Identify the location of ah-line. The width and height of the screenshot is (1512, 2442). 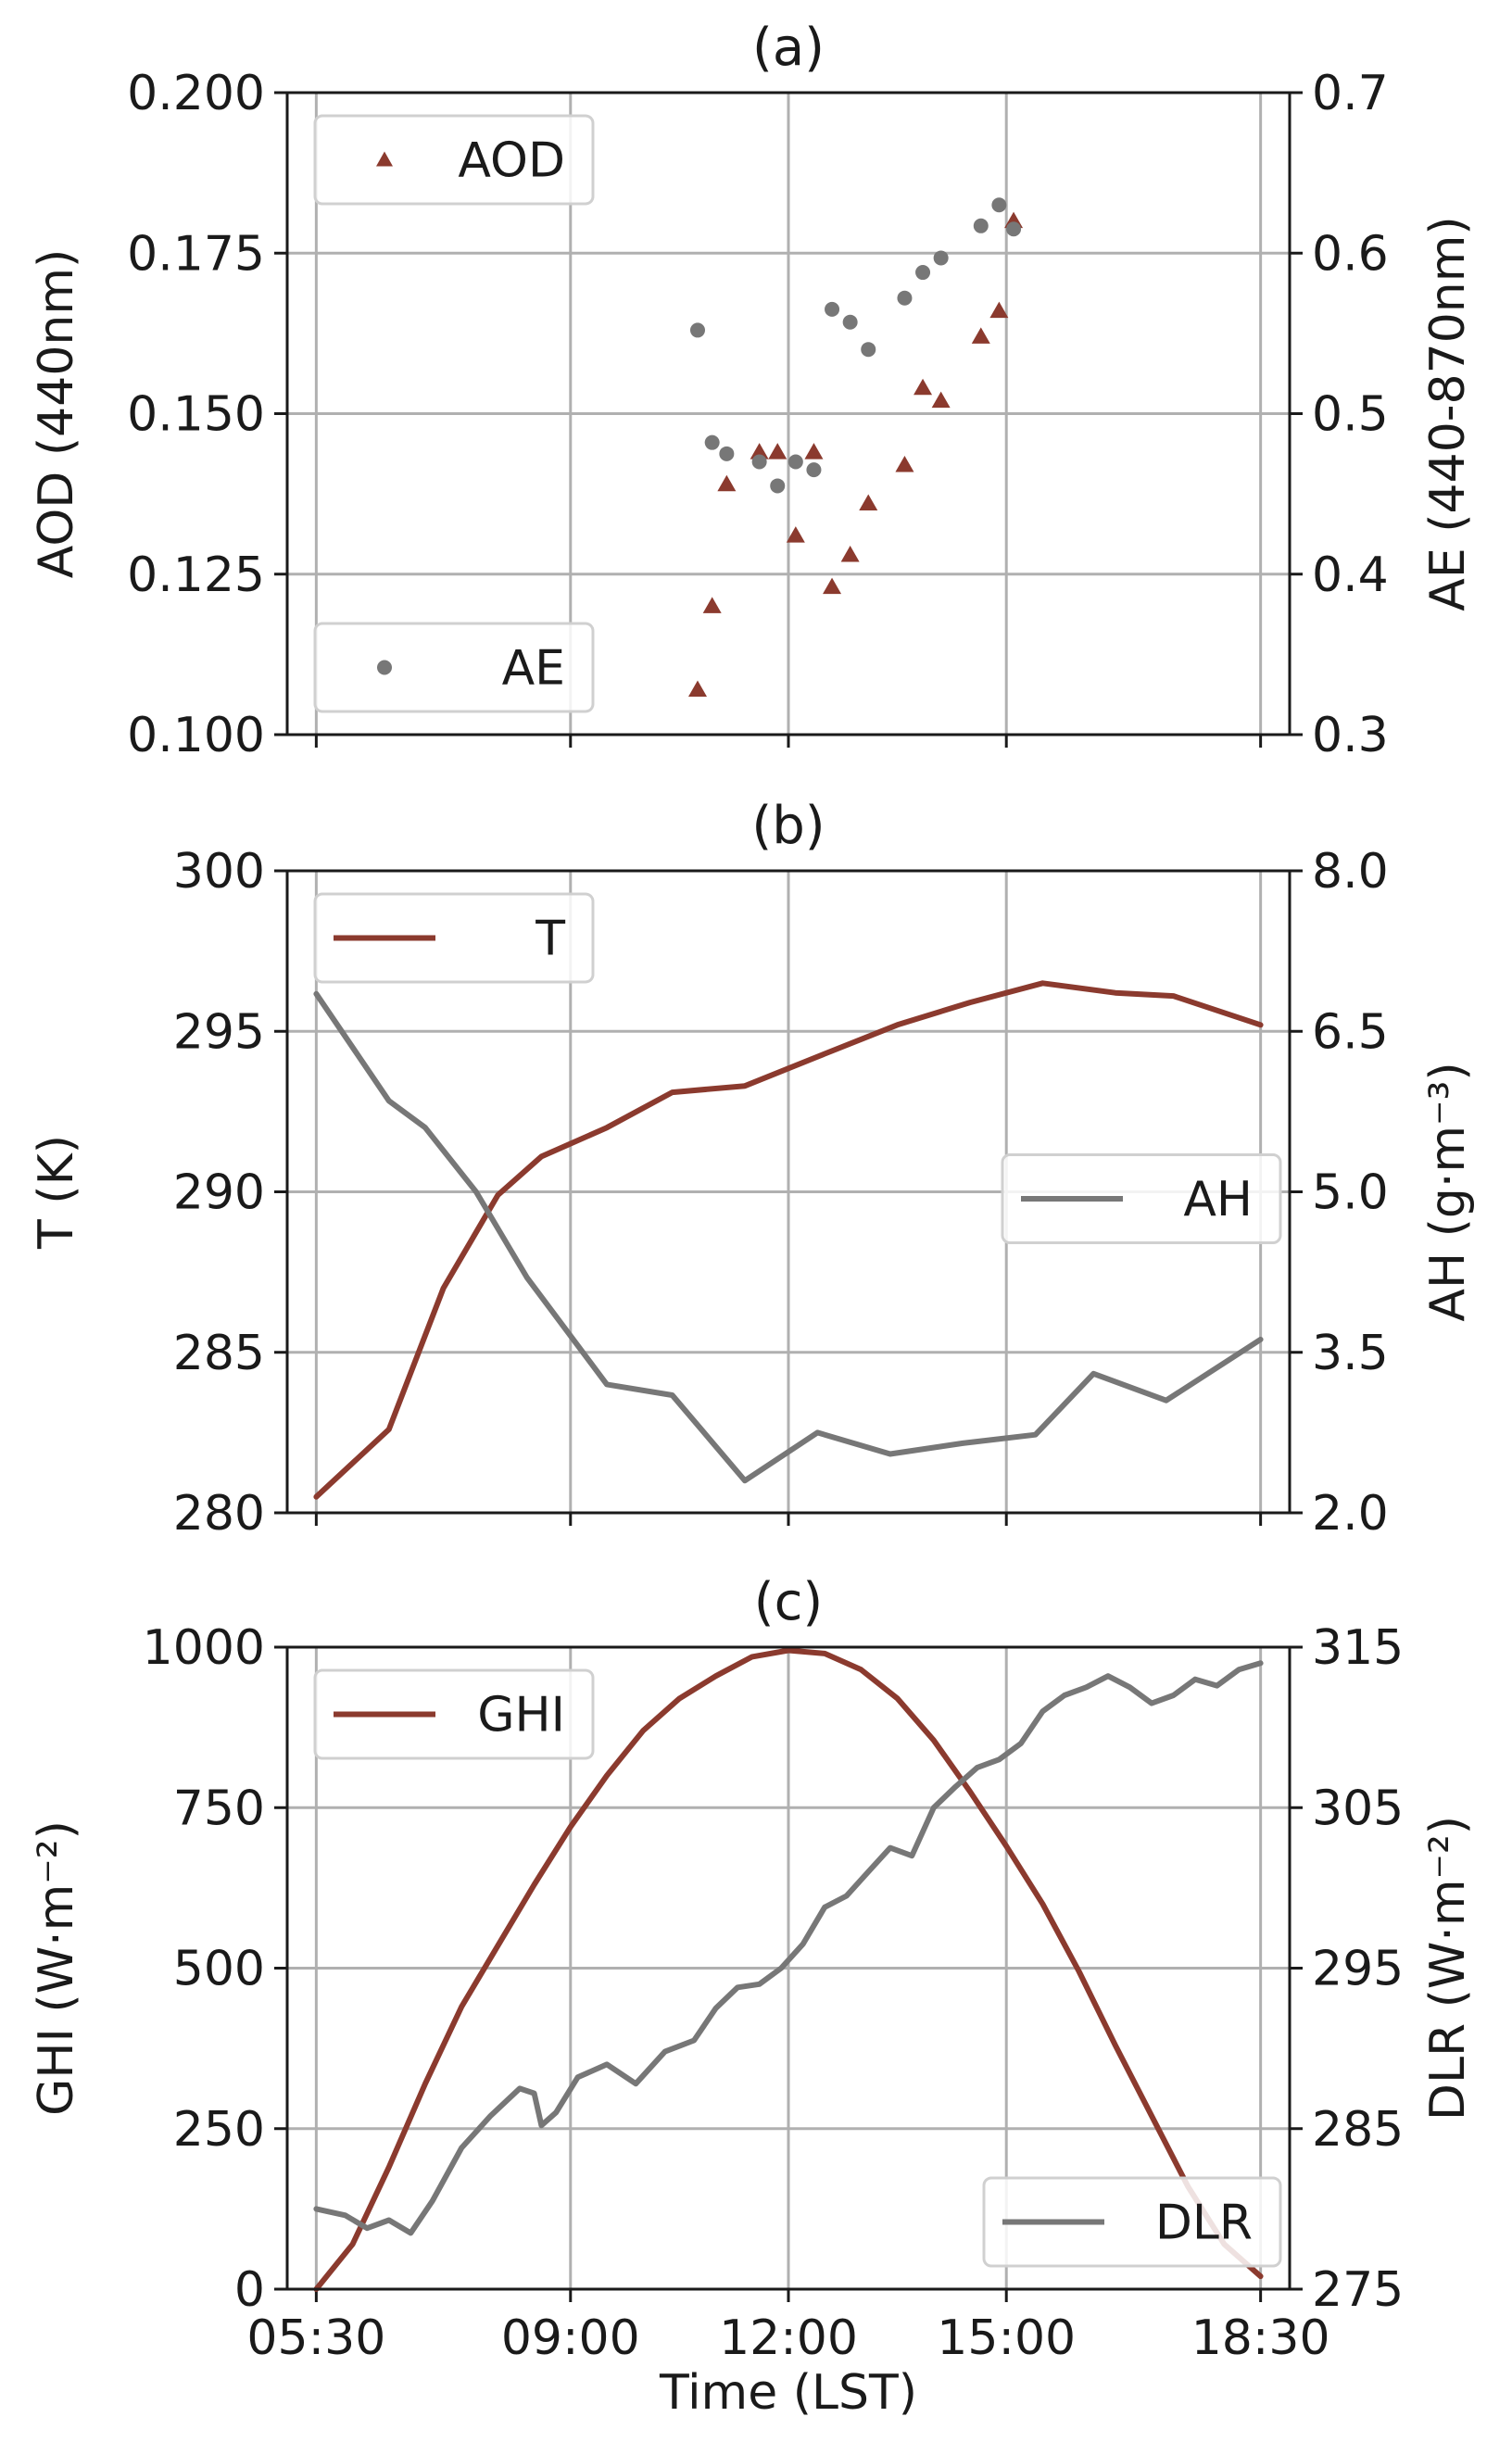
(788, 1237).